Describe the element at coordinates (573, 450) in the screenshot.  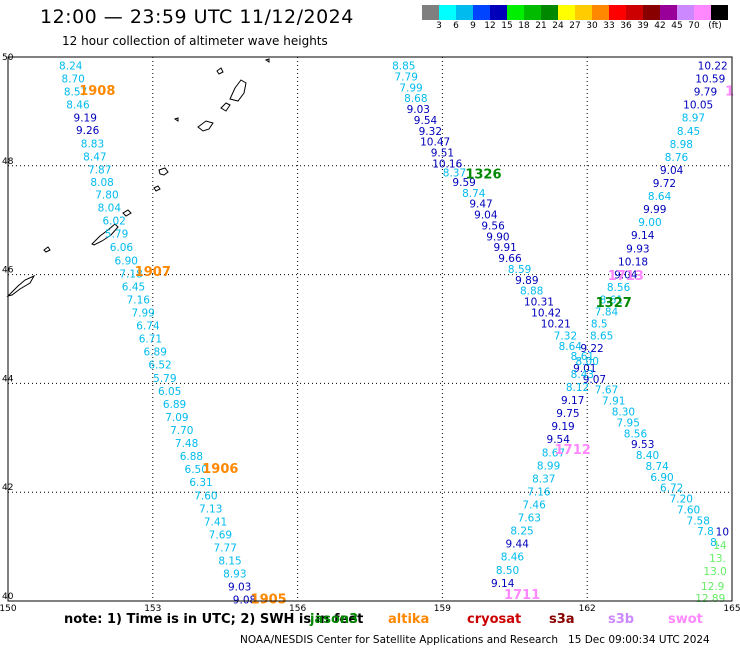
I see `pass-number-label: 1712` at that location.